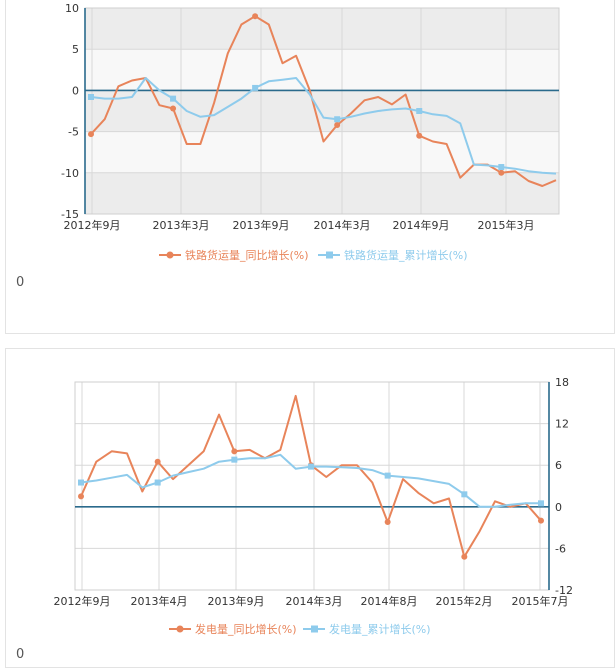  I want to click on legend-label: 铁路货运量_同比增长(%), so click(247, 255).